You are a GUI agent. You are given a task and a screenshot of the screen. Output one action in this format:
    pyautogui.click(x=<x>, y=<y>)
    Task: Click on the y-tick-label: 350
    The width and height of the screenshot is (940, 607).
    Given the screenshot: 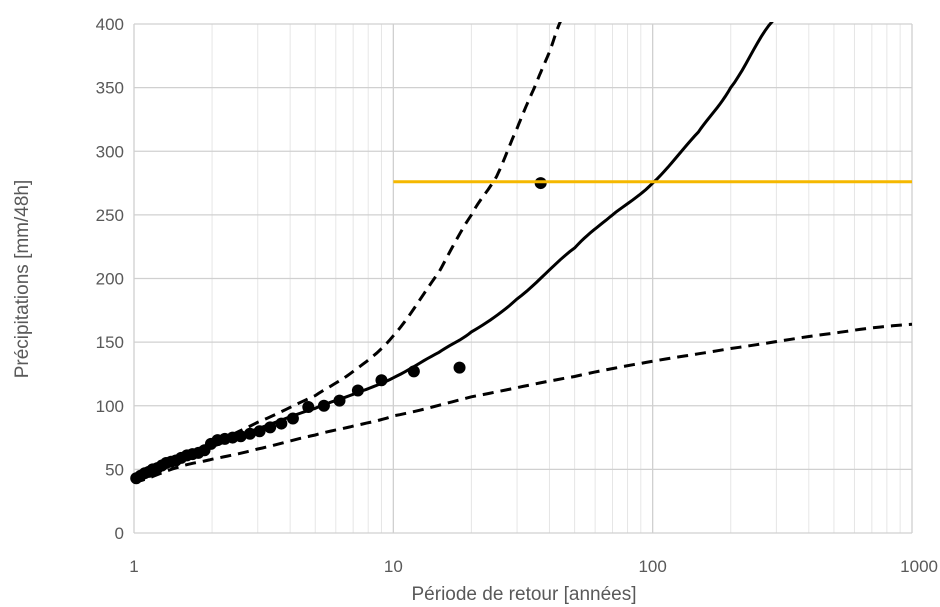 What is the action you would take?
    pyautogui.click(x=110, y=88)
    